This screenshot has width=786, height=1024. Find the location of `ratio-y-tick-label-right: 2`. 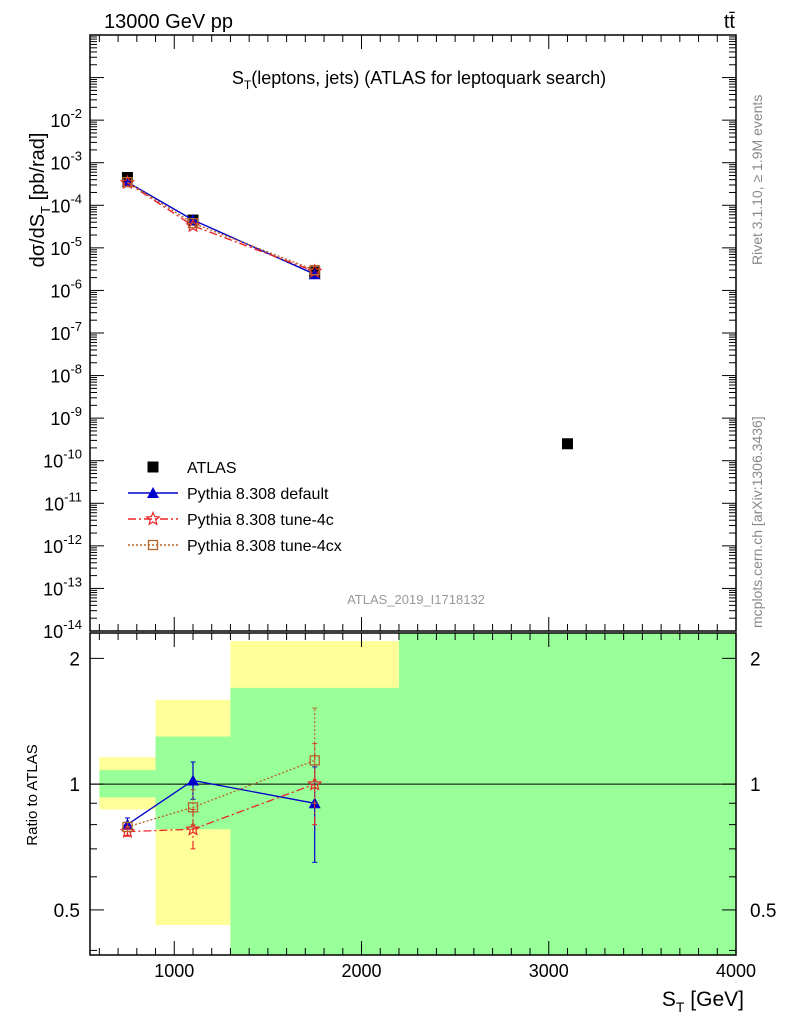

ratio-y-tick-label-right: 2 is located at coordinates (755, 659).